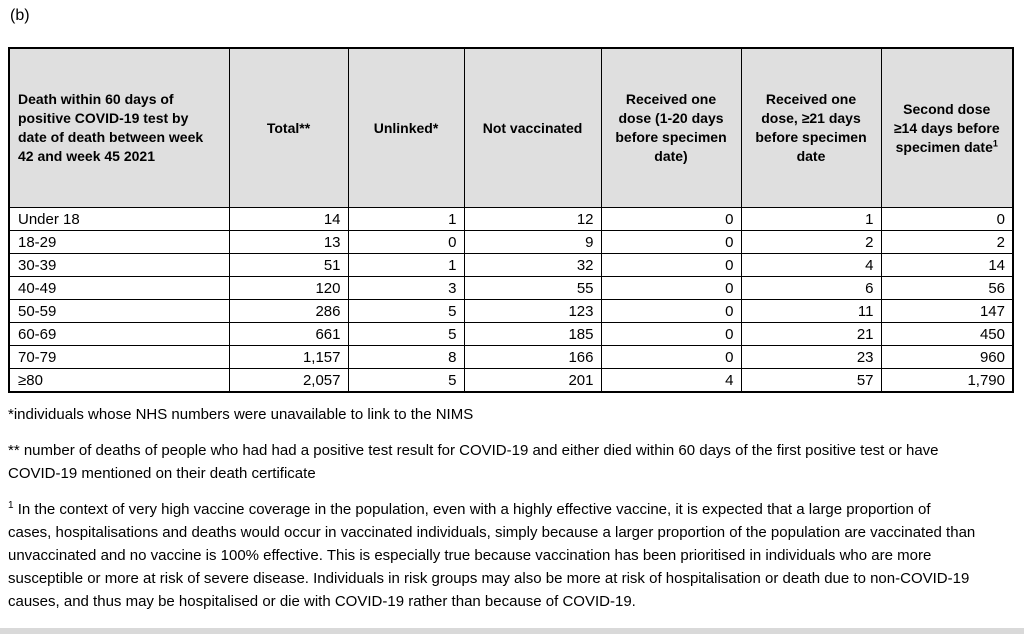 The image size is (1024, 634). I want to click on not-vaccinated-cell: 123, so click(532, 311).